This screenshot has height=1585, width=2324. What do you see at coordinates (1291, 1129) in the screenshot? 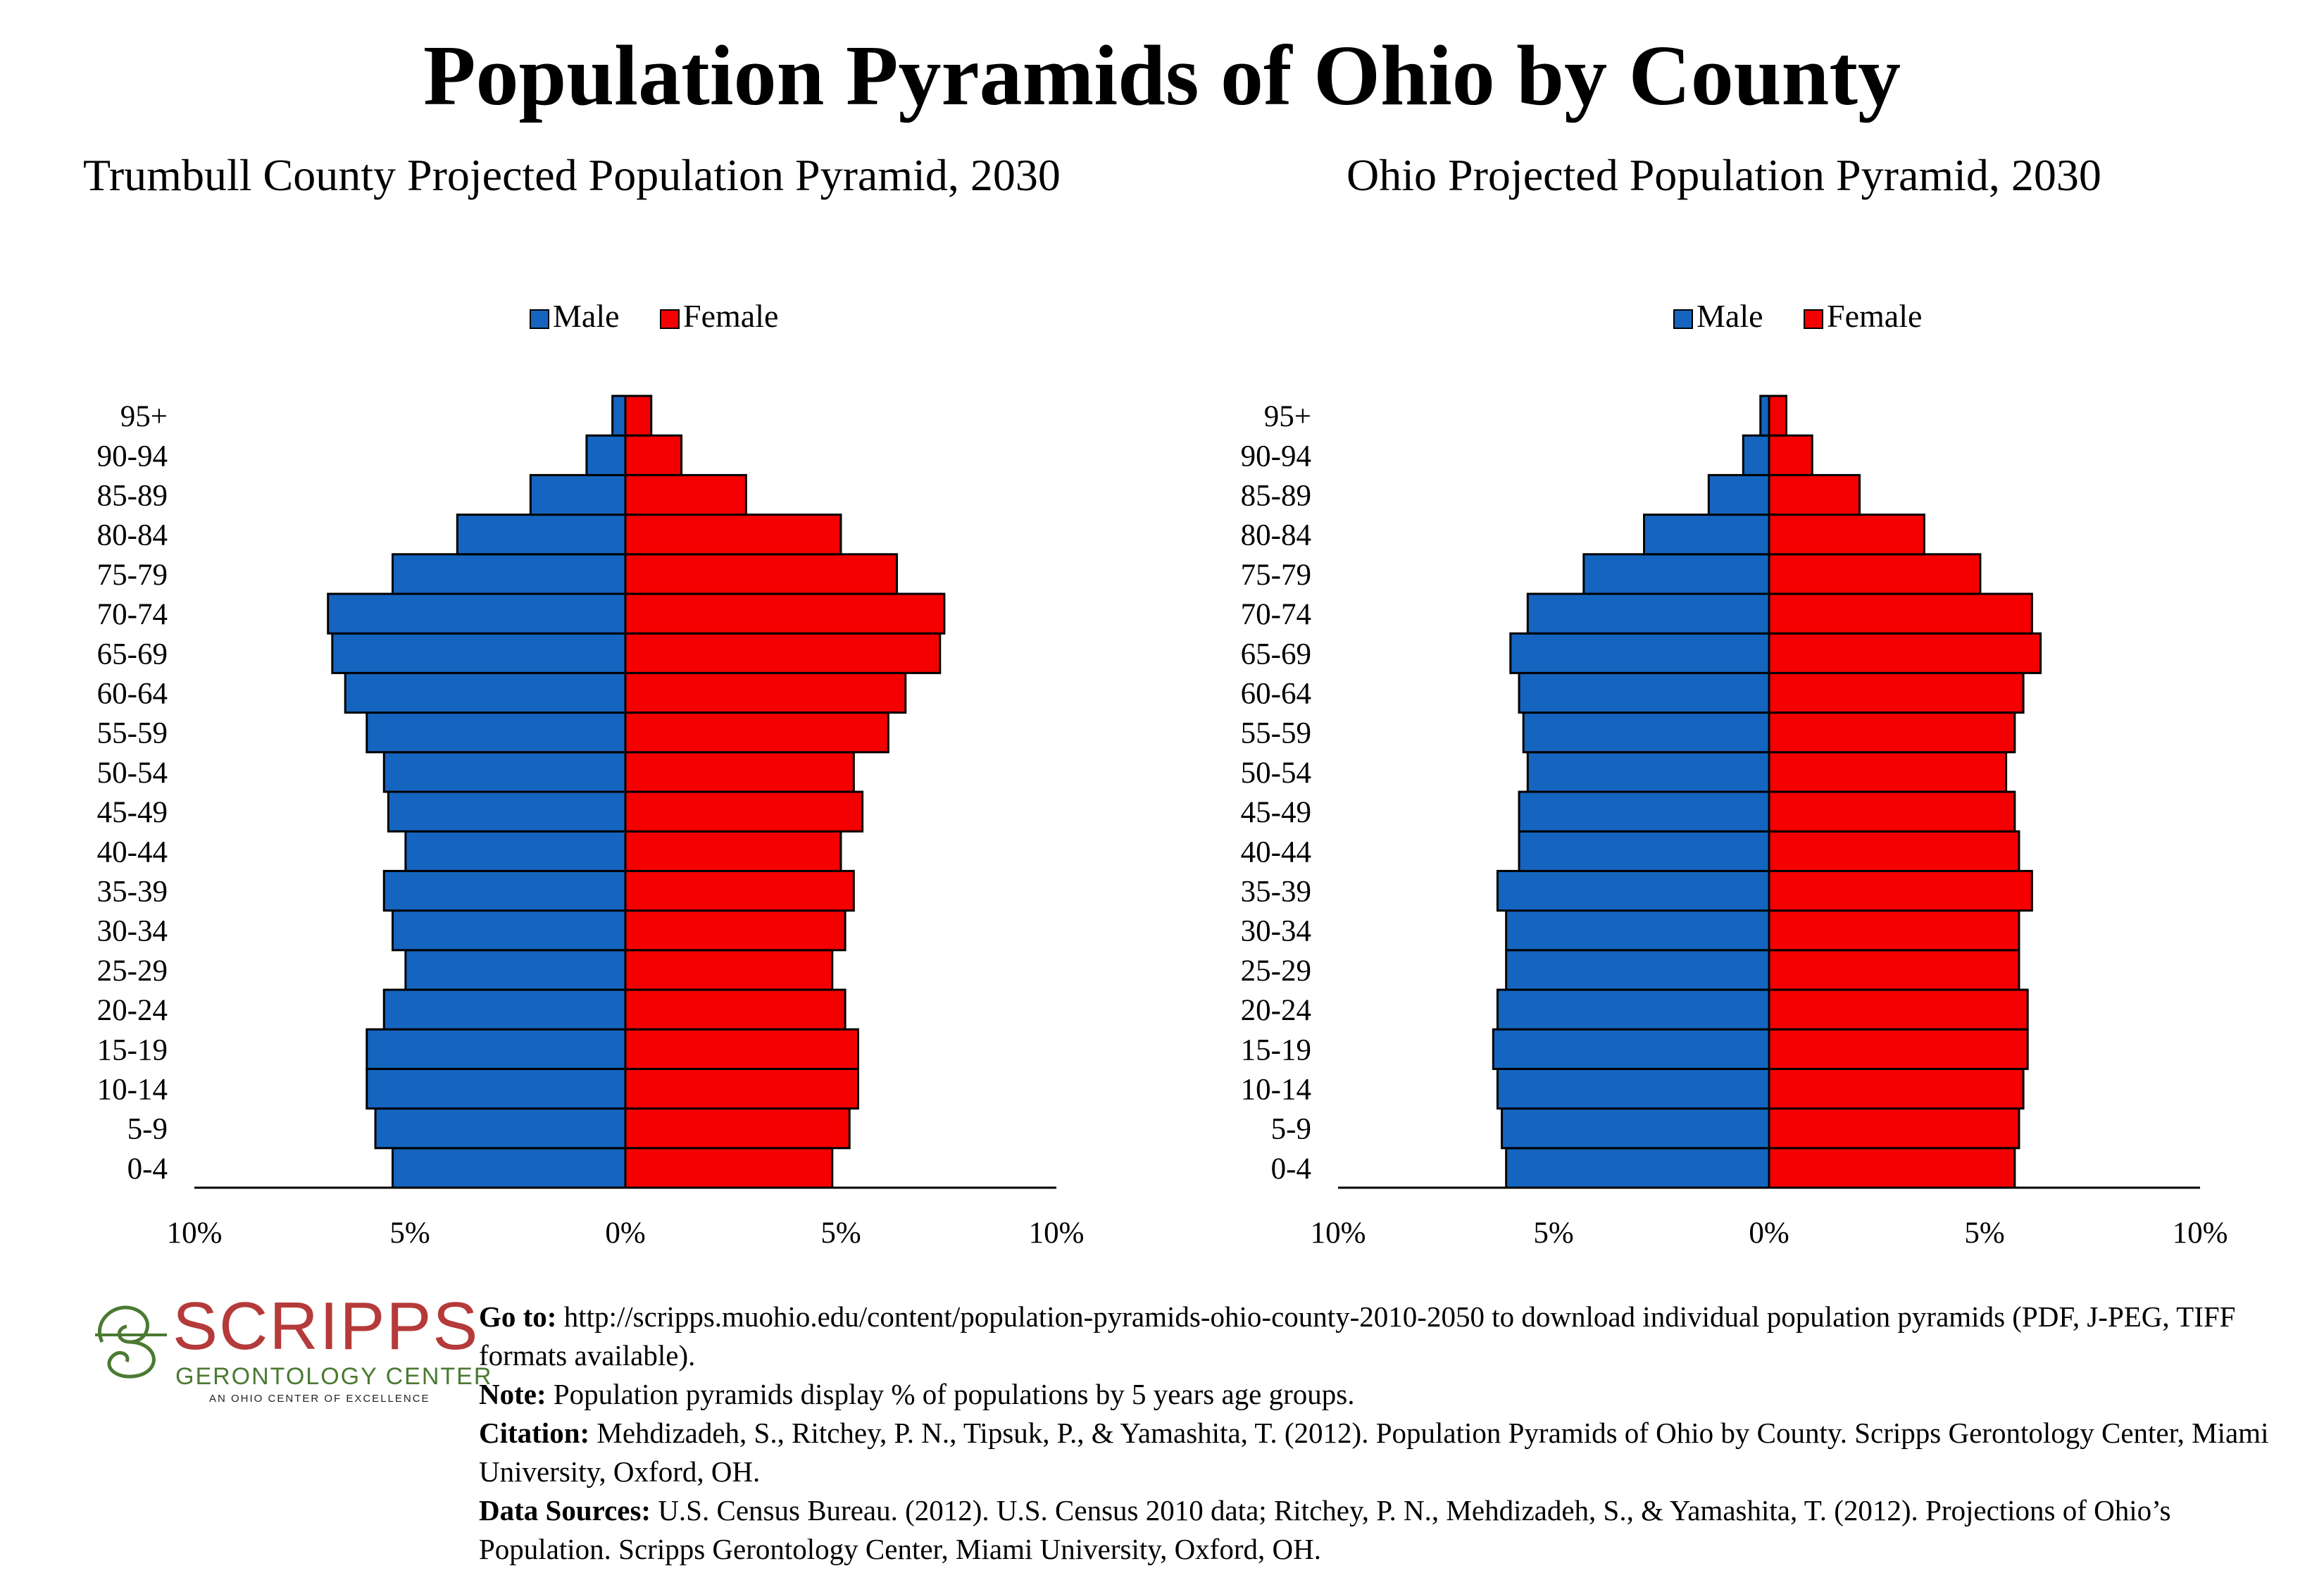
I see `ohio-age-label: 5-9` at bounding box center [1291, 1129].